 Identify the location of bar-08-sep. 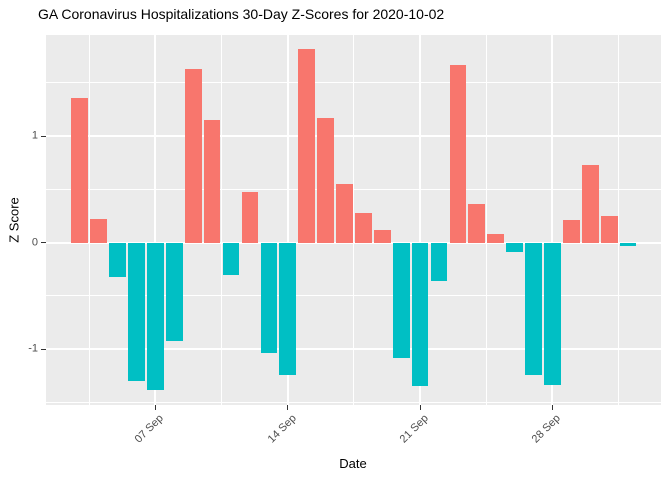
(174, 291).